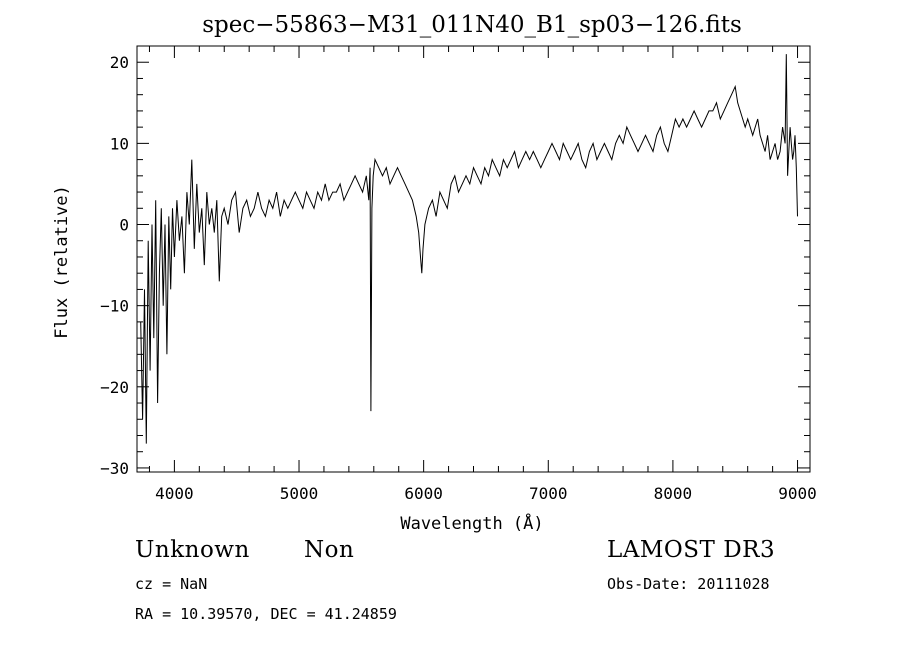  I want to click on x-axis-label: Wavelength (Å), so click(471, 523).